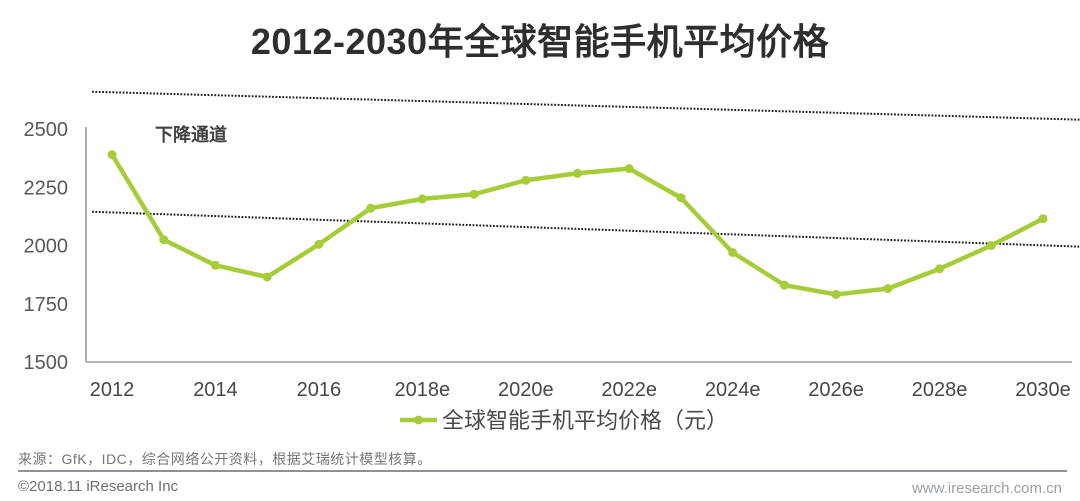 The height and width of the screenshot is (501, 1080). Describe the element at coordinates (784, 285) in the screenshot. I see `data-point-2025e` at that location.